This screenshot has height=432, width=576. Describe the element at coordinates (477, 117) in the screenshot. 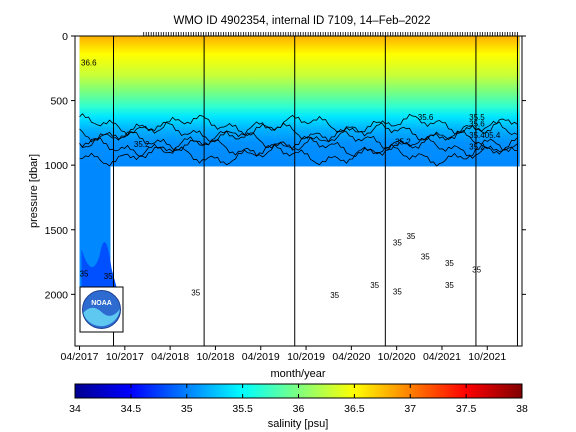

I see `contour-label: 35.5` at that location.